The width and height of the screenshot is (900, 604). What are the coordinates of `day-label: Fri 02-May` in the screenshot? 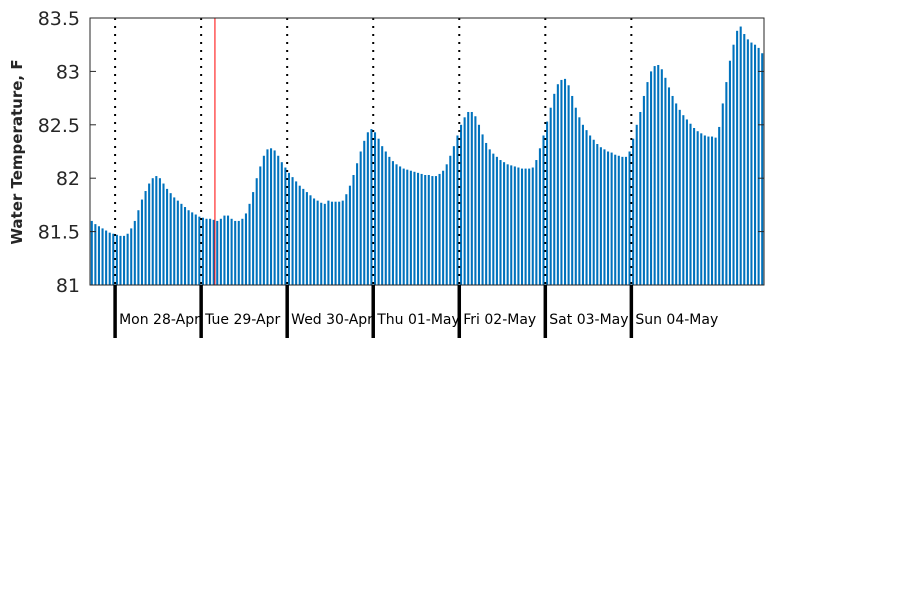 It's located at (499, 320).